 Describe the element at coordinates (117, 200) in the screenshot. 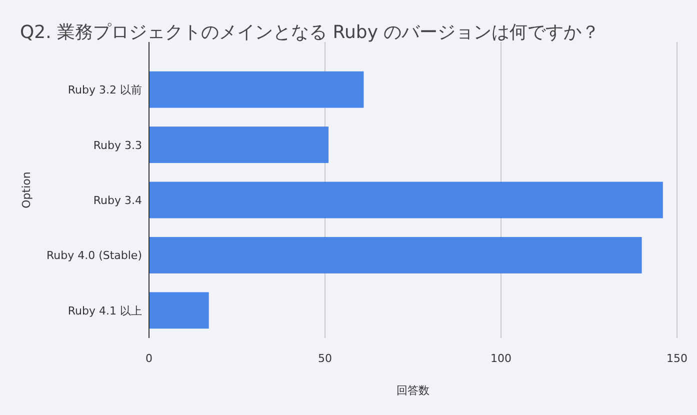

I see `y-tick-label: Ruby 3.4` at that location.